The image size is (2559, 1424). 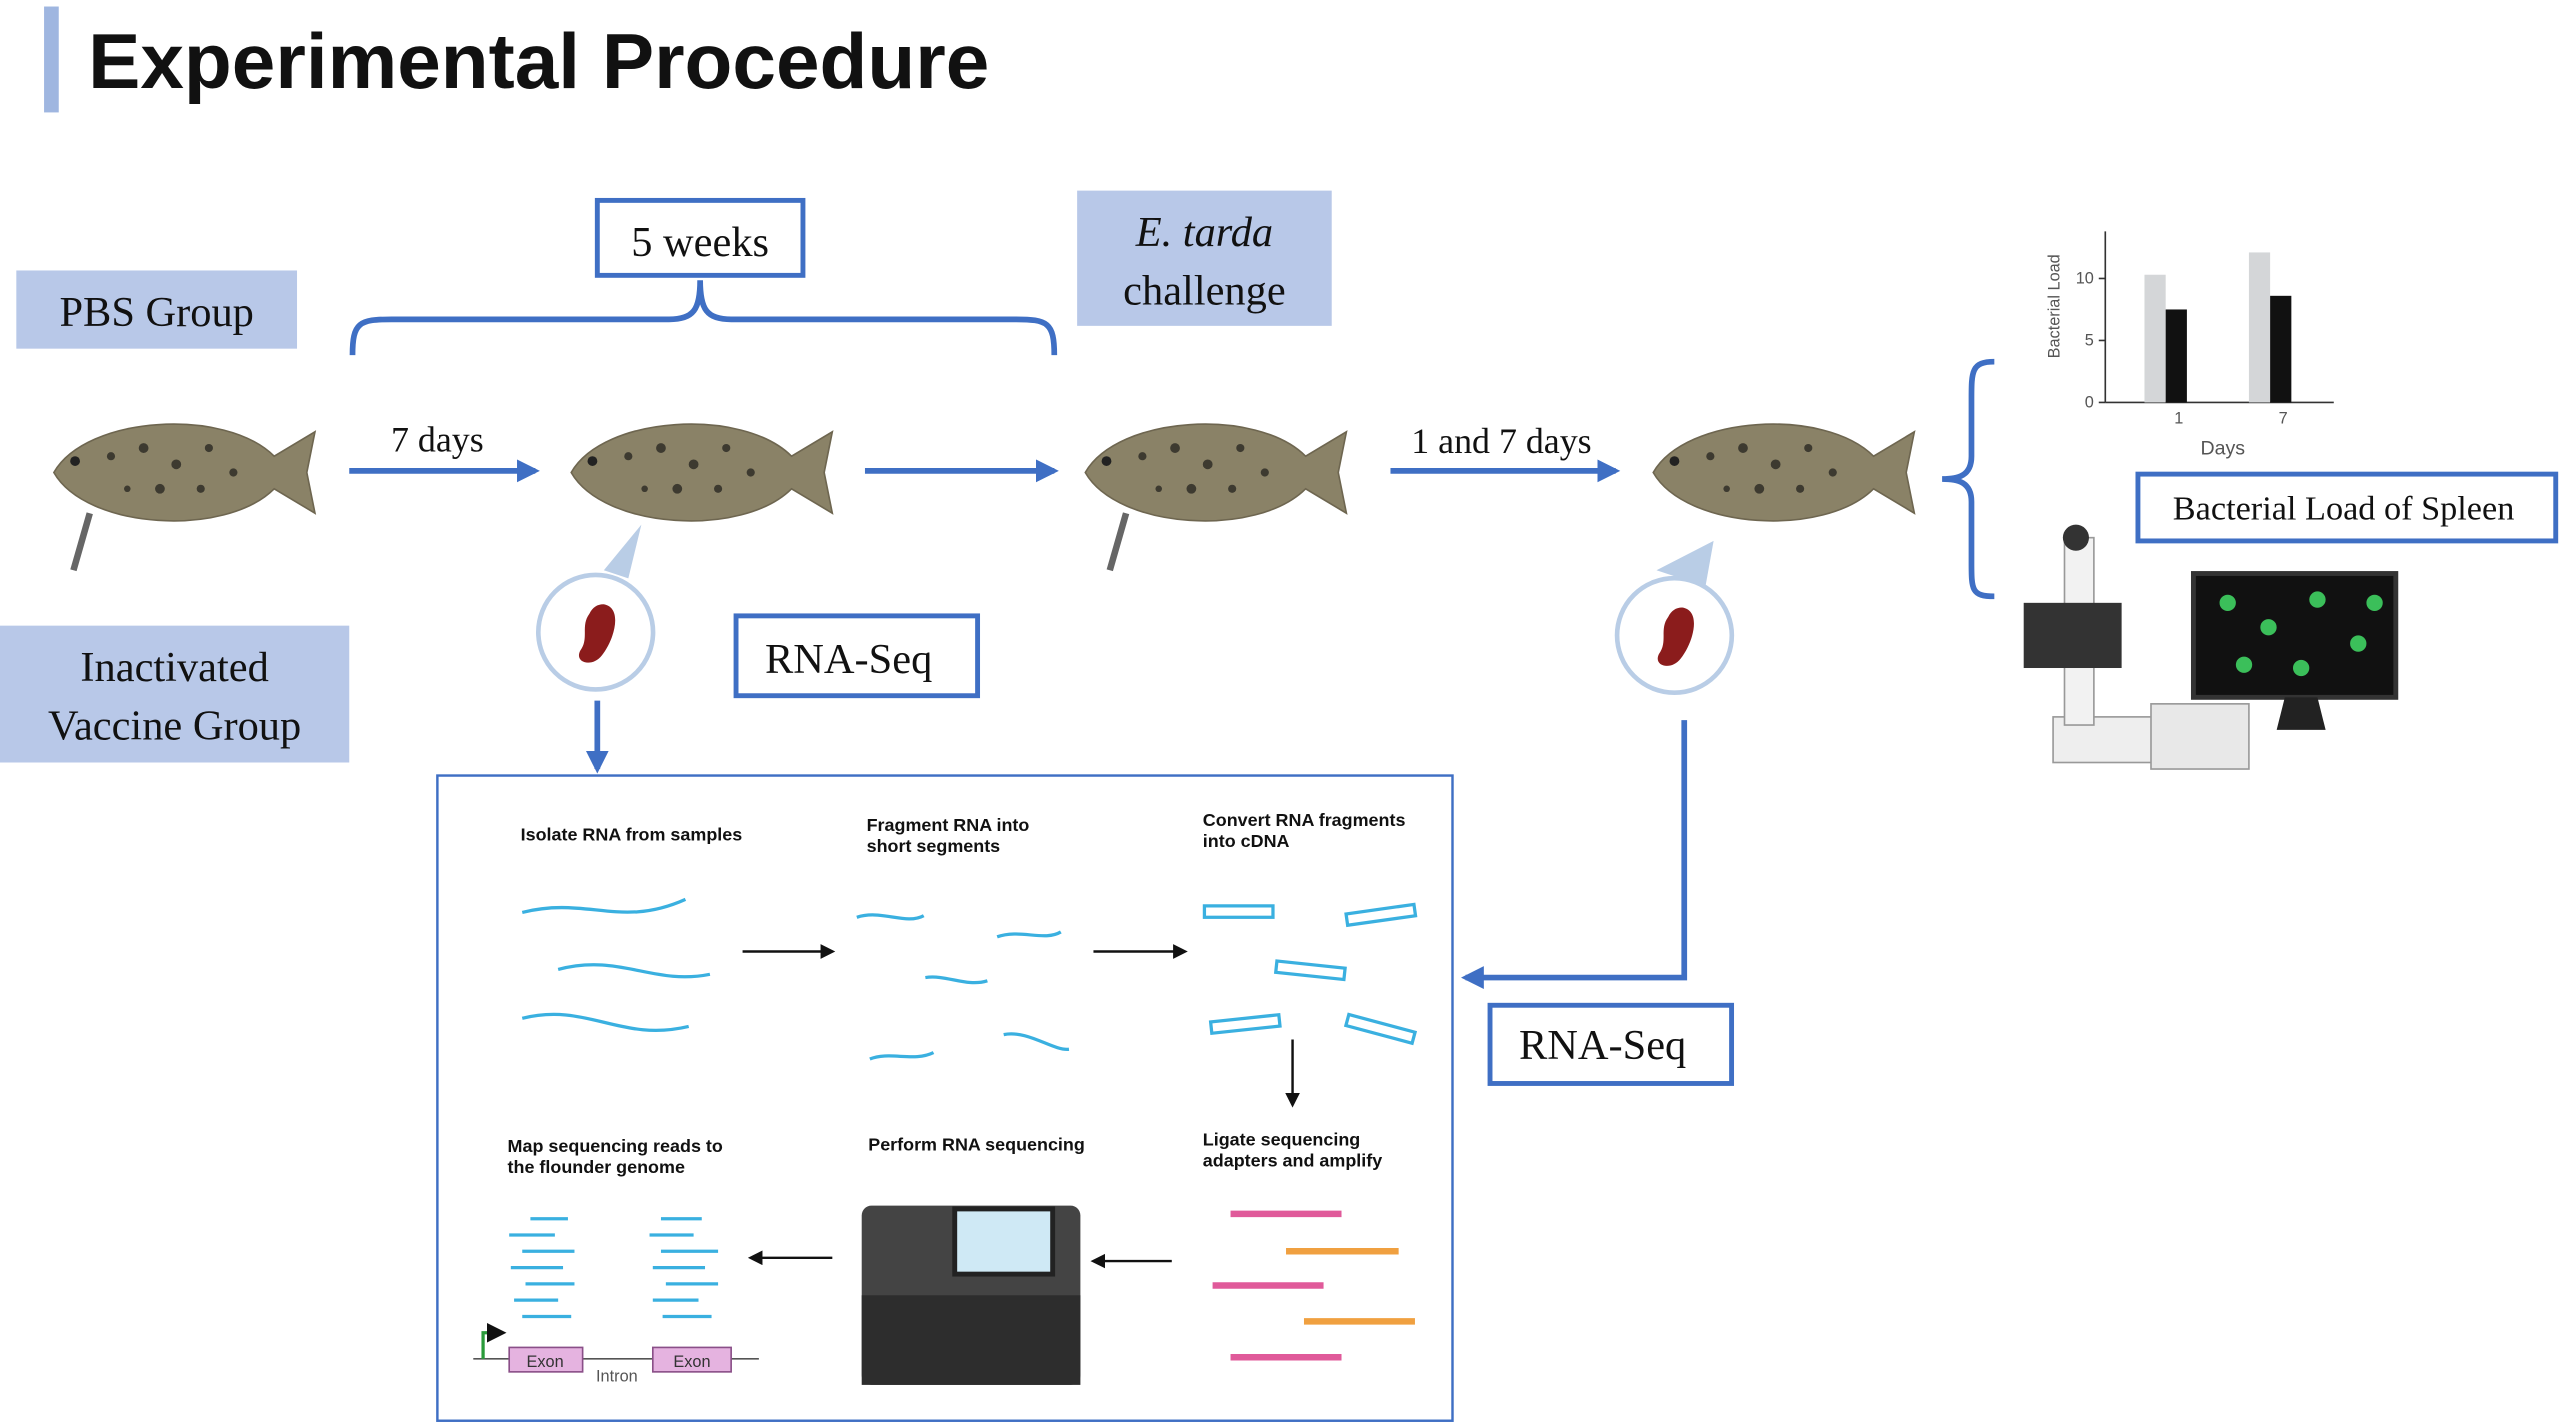 I want to click on step-label: Fragment RNA into, so click(x=948, y=825).